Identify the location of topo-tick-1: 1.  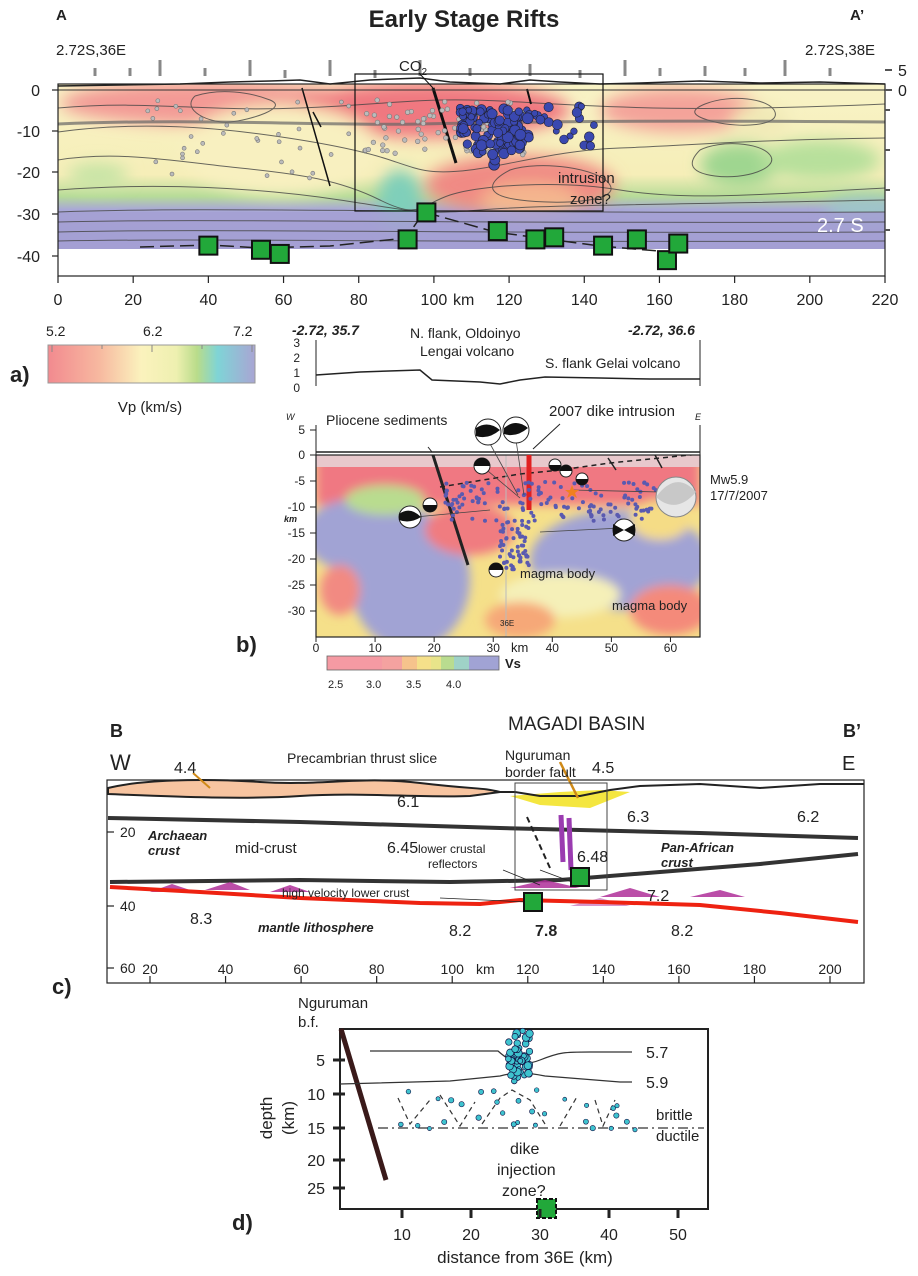
(296, 373).